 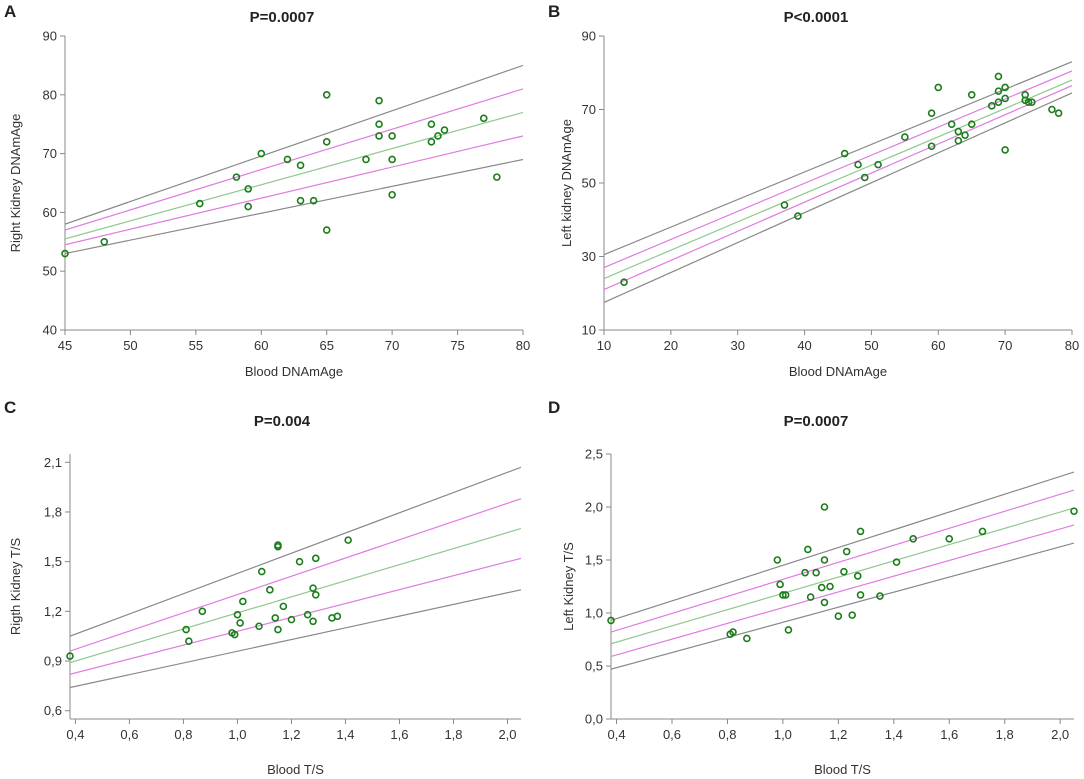 What do you see at coordinates (261, 345) in the screenshot?
I see `x-tick-label: 60` at bounding box center [261, 345].